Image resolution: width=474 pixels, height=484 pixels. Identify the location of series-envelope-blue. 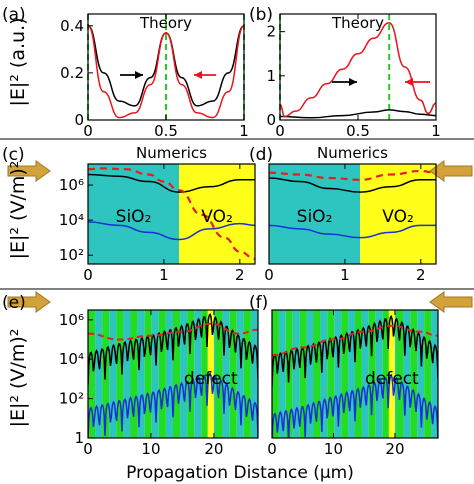
(173, 405).